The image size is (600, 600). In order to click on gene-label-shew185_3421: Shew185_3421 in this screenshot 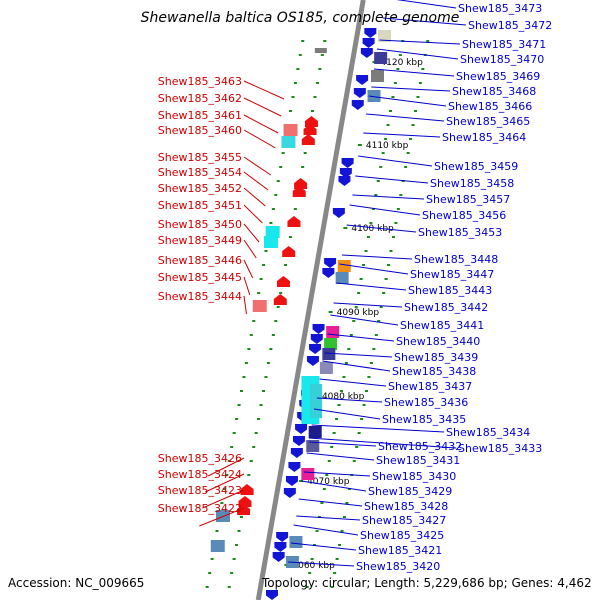, I will do `click(400, 550)`.